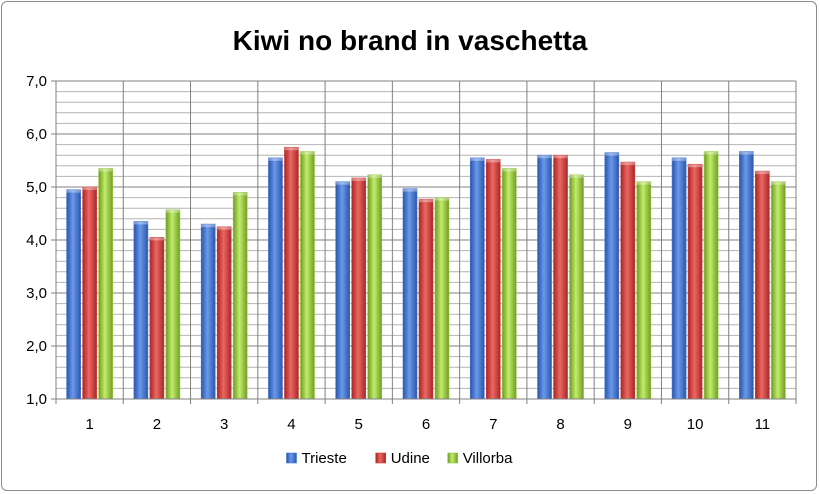 This screenshot has height=494, width=820. I want to click on x-tick-label: 9, so click(628, 424).